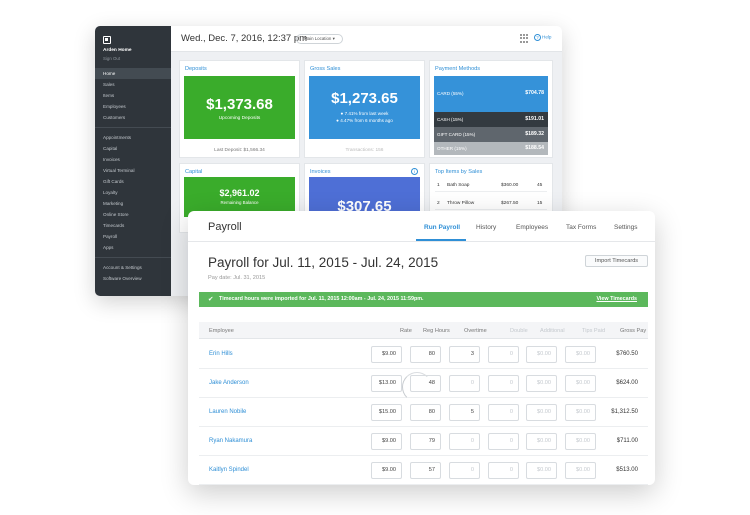 The width and height of the screenshot is (750, 515). What do you see at coordinates (114, 106) in the screenshot?
I see `sidebar-item-employees: Employees` at bounding box center [114, 106].